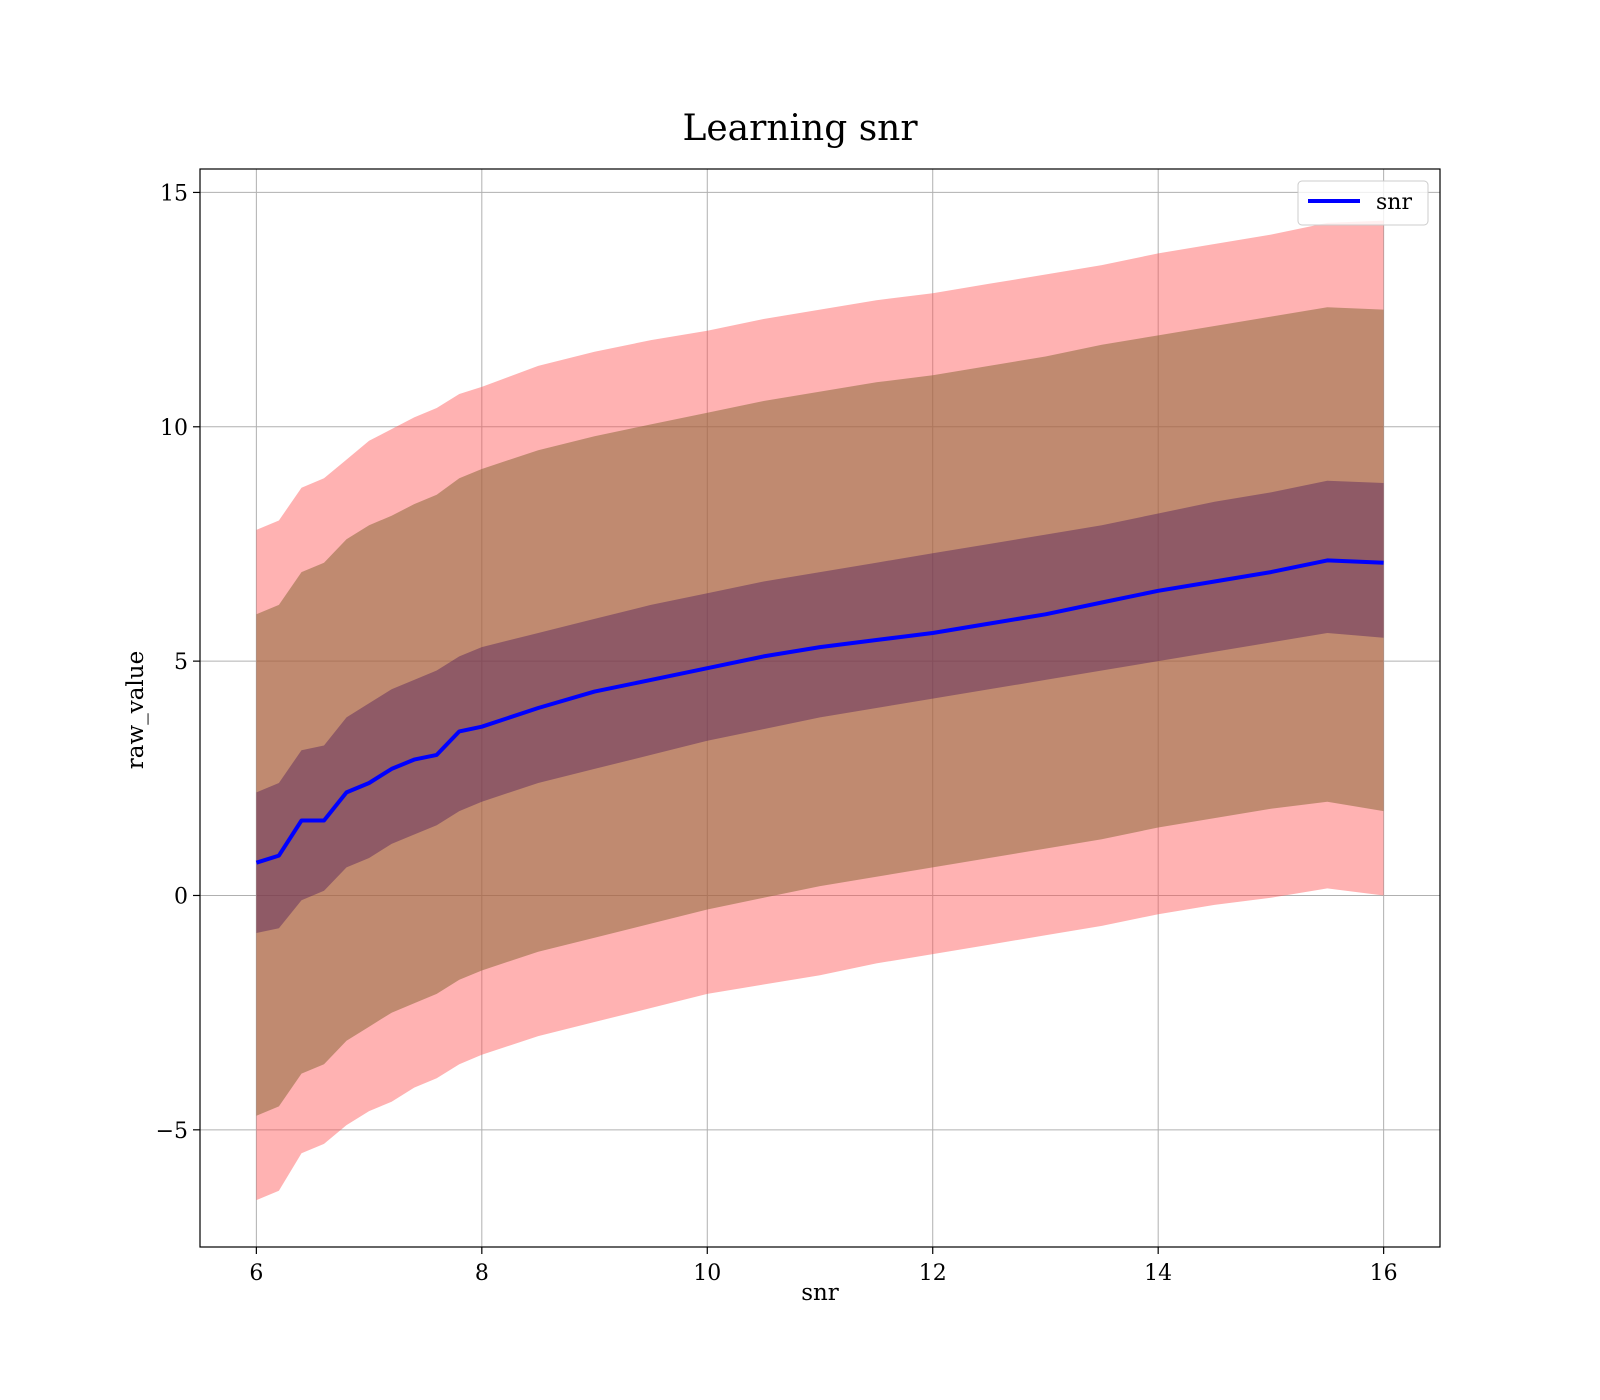 The image size is (1600, 1400). I want to click on y-tick-label: 15, so click(174, 193).